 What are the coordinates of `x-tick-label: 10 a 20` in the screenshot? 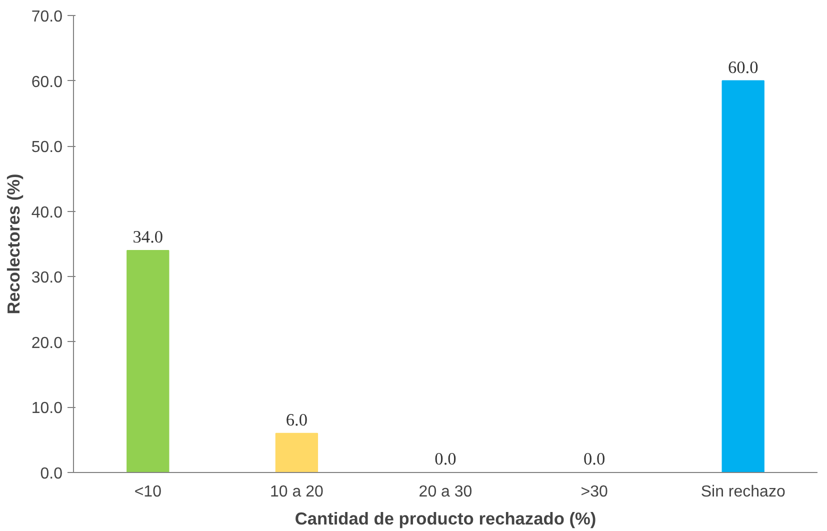 It's located at (297, 492).